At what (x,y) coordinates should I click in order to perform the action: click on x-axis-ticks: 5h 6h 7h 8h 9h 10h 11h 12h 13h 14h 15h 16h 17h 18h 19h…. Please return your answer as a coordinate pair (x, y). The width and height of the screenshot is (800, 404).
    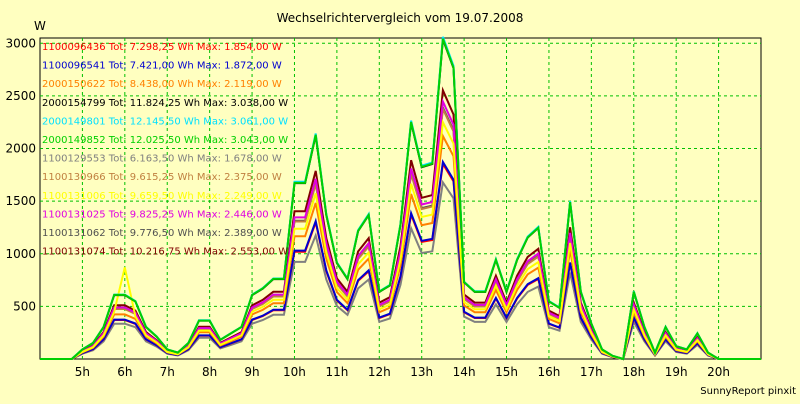
    Looking at the image, I should click on (402, 372).